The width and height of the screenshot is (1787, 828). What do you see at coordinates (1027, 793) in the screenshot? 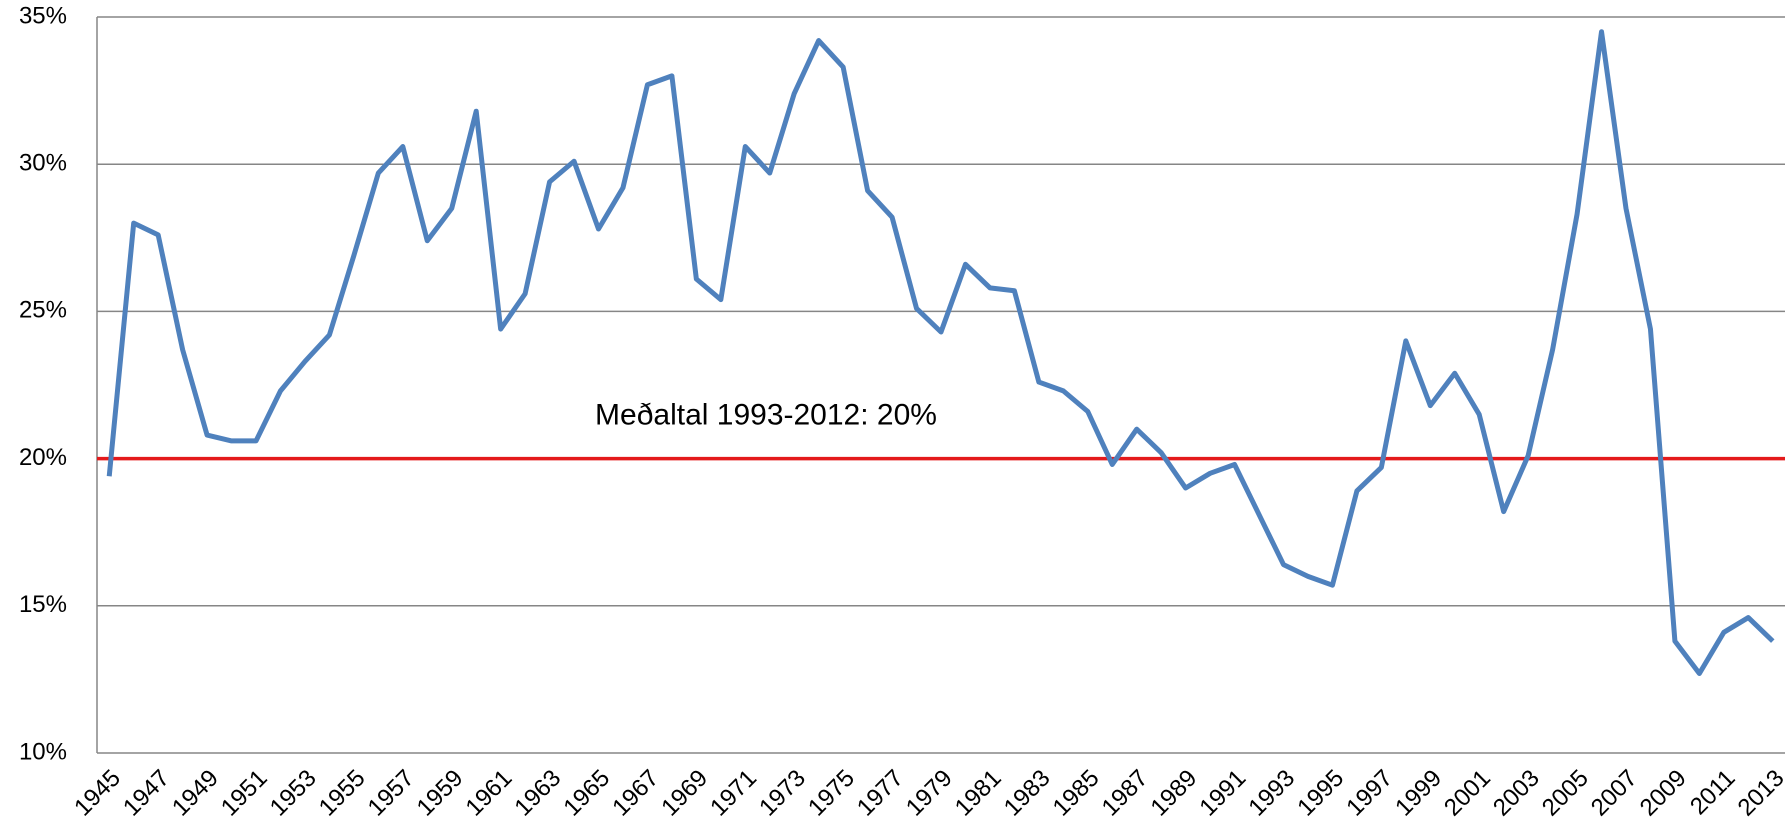
I see `x-tick-label: 1983` at bounding box center [1027, 793].